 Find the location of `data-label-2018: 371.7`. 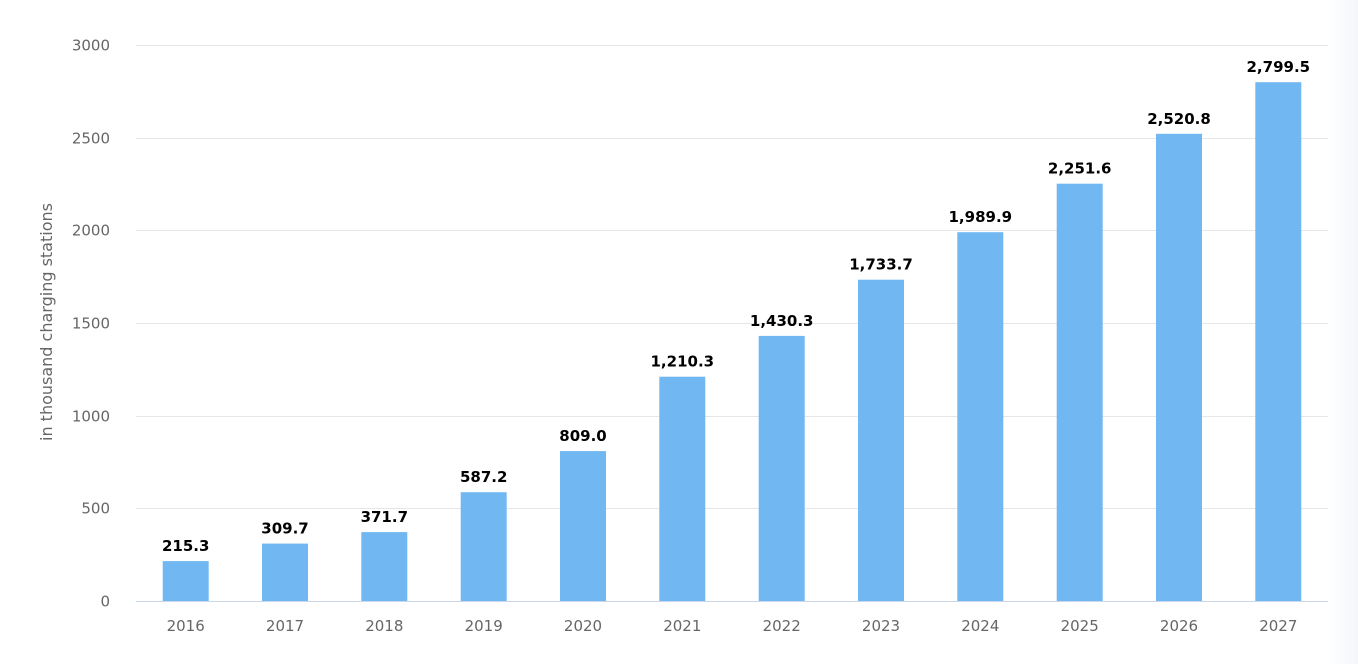

data-label-2018: 371.7 is located at coordinates (384, 517).